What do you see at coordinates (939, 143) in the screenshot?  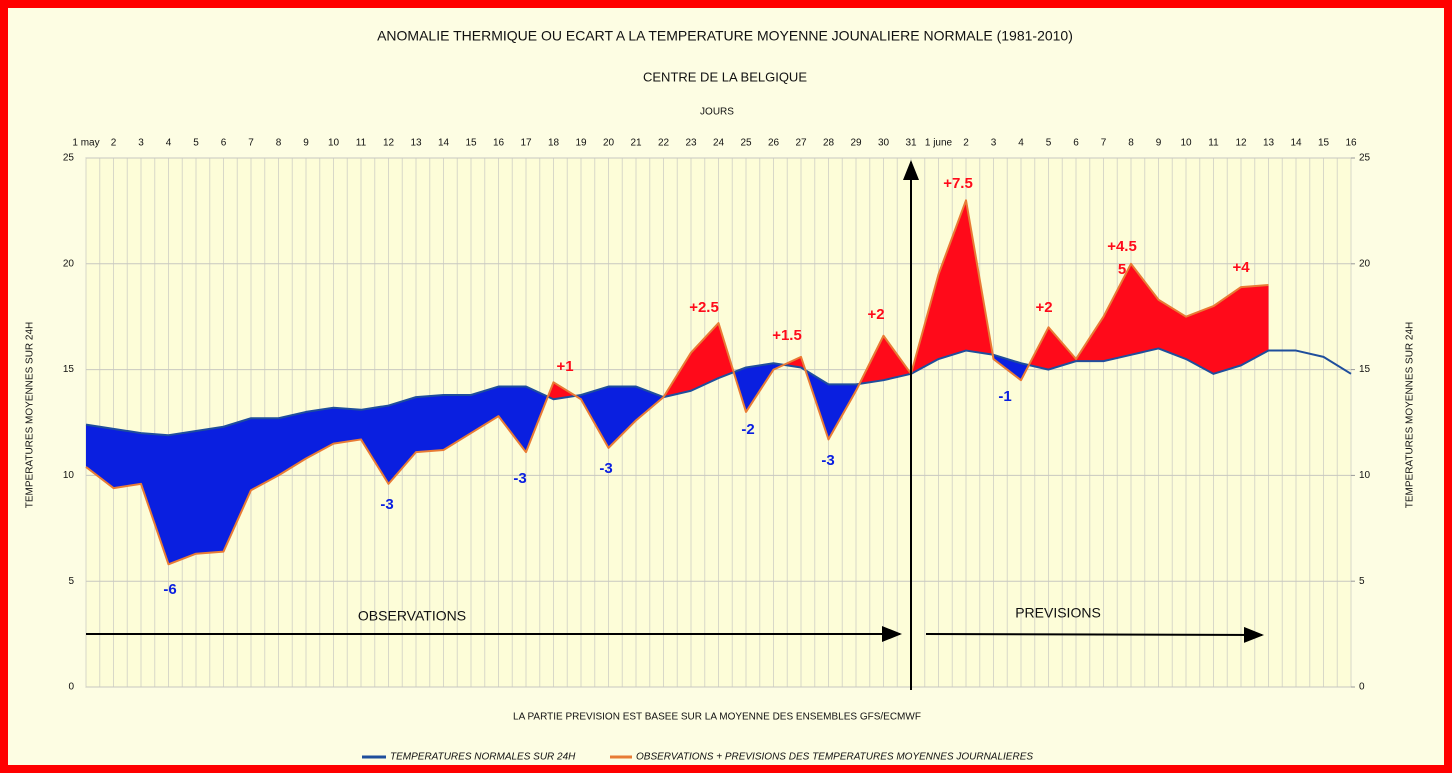 I see `x-tick-label: 1 june` at bounding box center [939, 143].